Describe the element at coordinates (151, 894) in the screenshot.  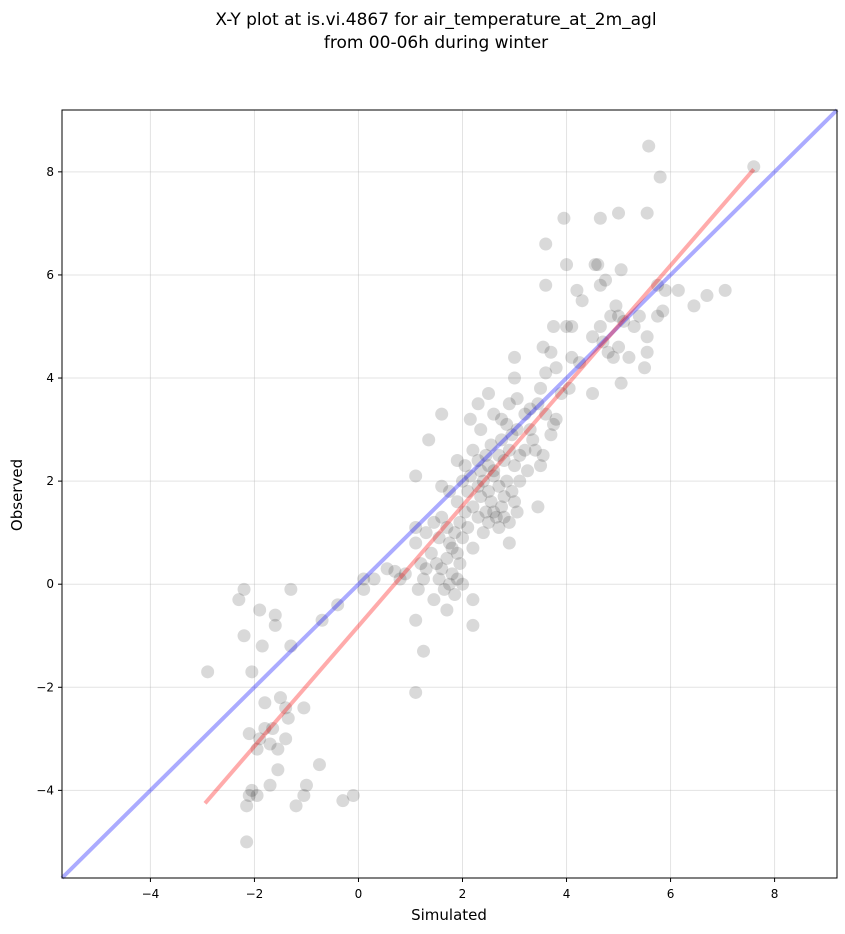
I see `x-tick-label-0: −4` at that location.